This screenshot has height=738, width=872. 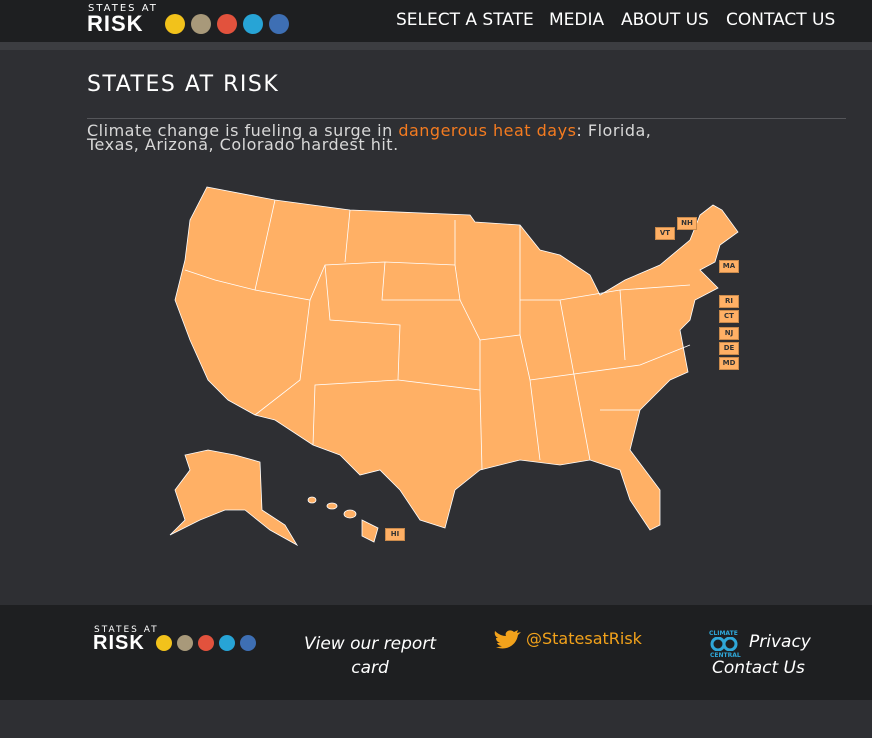 What do you see at coordinates (243, 130) in the screenshot?
I see `intro-text: Climate change is fueling a surge in` at bounding box center [243, 130].